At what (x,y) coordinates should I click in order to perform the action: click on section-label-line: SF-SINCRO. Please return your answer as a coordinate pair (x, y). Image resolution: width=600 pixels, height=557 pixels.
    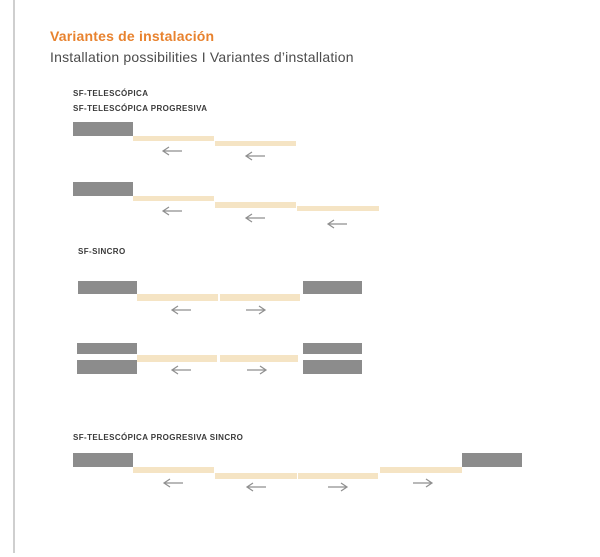
    Looking at the image, I should click on (102, 251).